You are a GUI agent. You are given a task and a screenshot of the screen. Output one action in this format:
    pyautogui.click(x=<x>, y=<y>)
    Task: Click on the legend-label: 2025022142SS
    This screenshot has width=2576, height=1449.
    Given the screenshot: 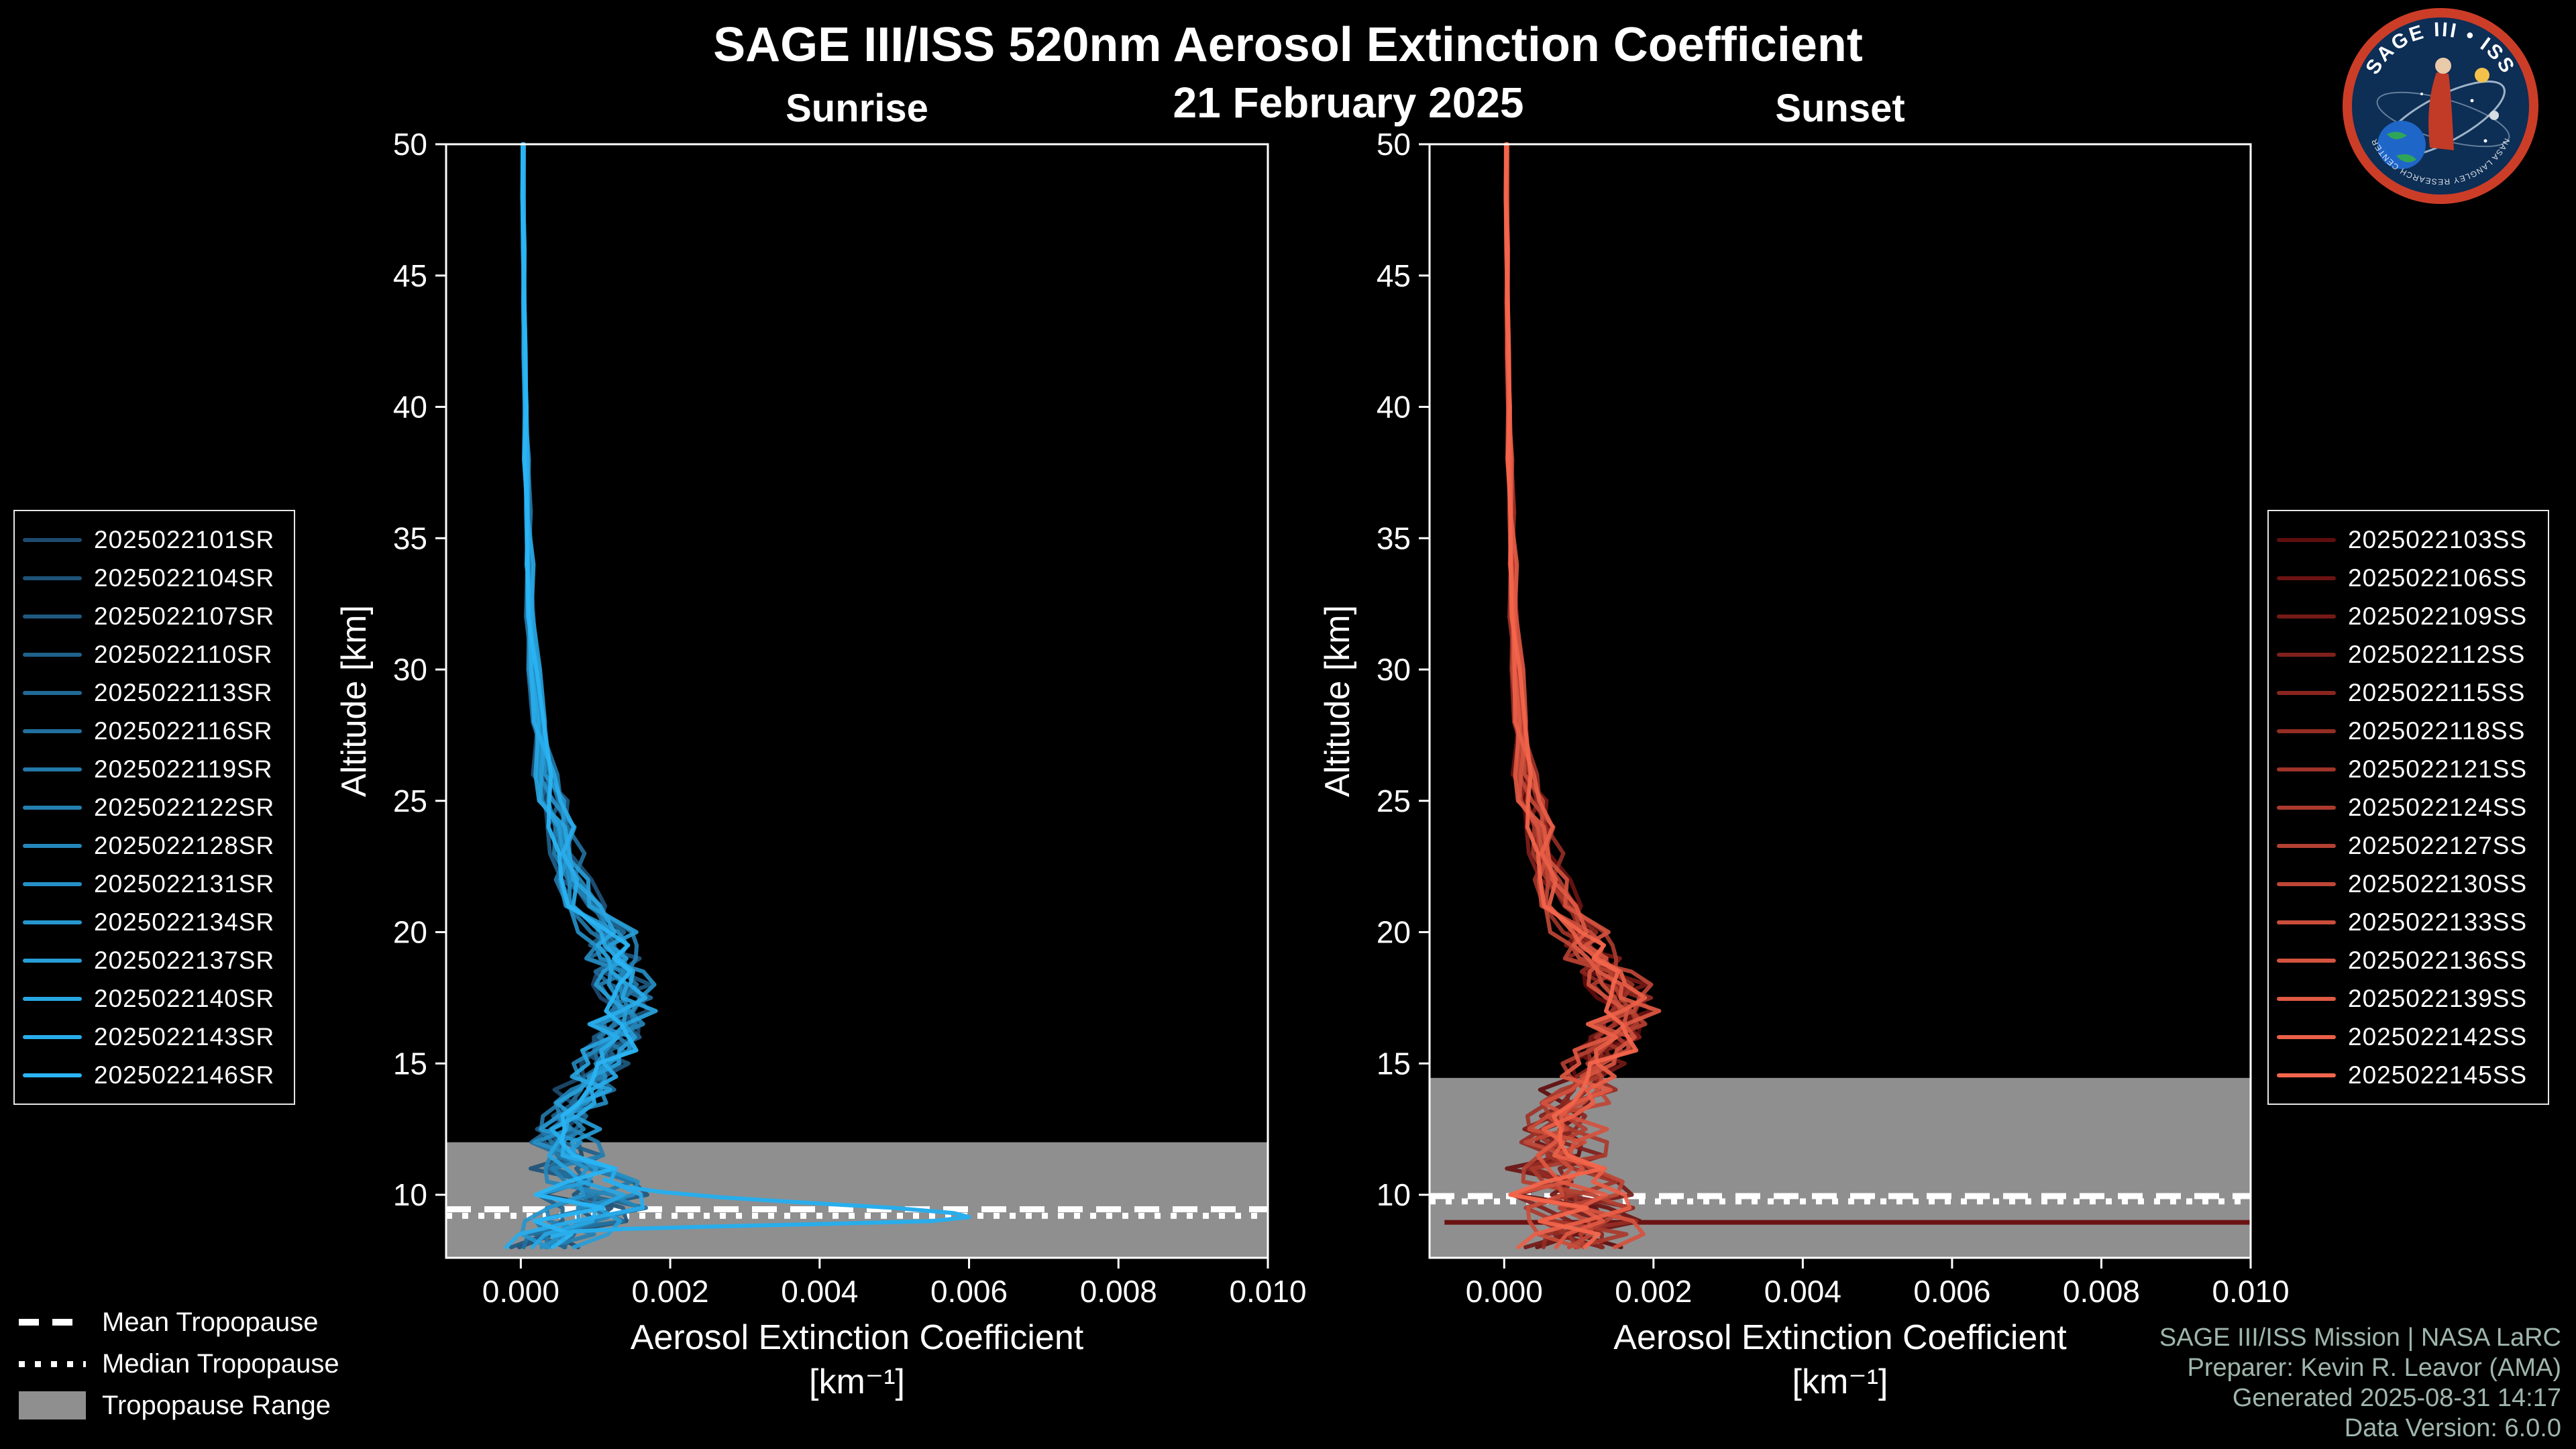 What is the action you would take?
    pyautogui.click(x=2438, y=1036)
    